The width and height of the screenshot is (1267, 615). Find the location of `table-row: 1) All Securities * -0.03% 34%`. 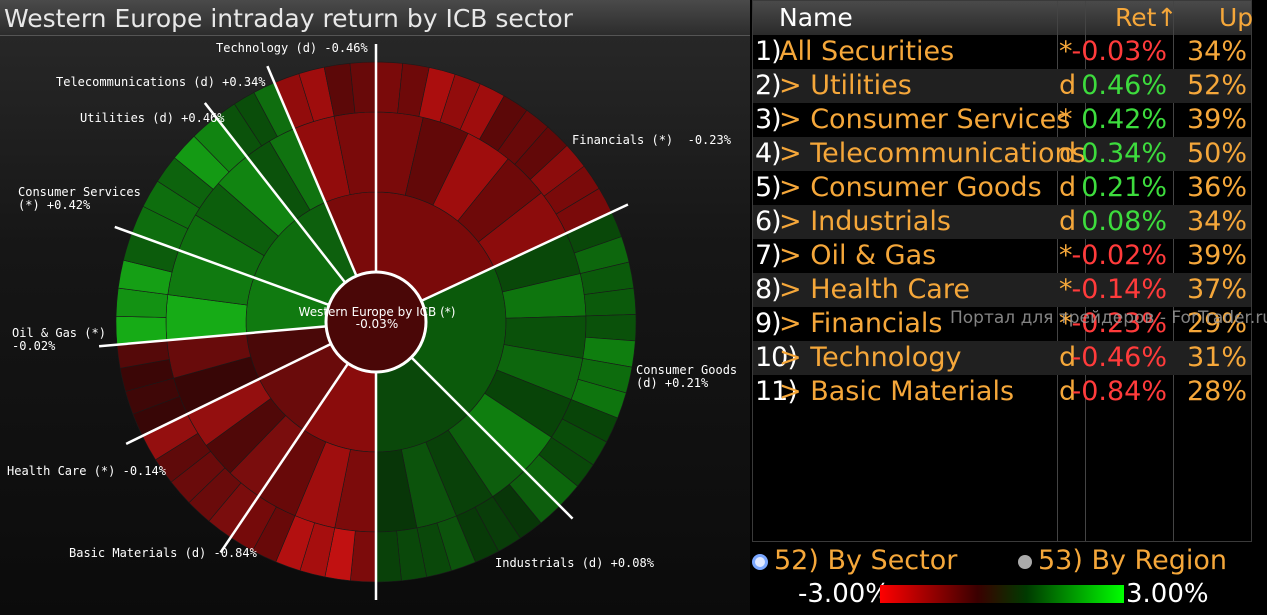

table-row: 1) All Securities * -0.03% 34% is located at coordinates (1002, 52).